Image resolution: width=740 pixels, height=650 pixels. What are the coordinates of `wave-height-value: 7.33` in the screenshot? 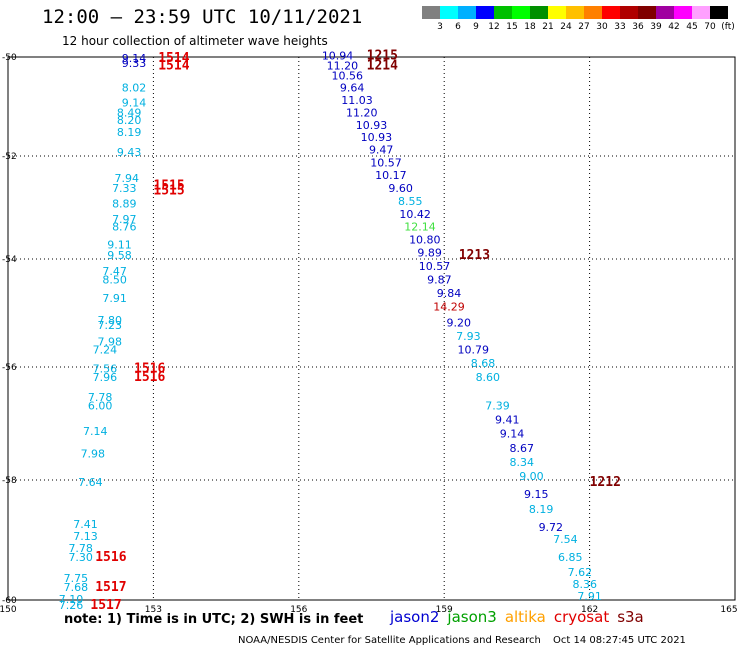 It's located at (124, 188).